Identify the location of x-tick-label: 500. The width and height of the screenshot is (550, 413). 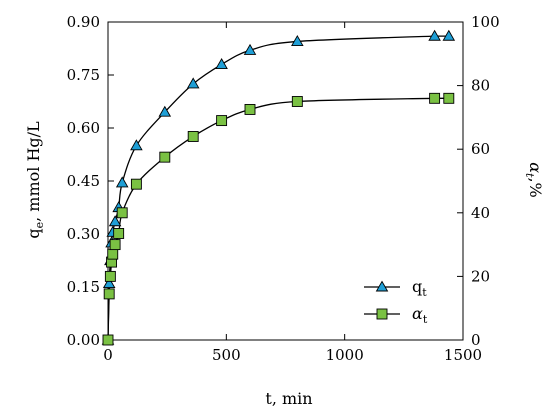
(226, 355).